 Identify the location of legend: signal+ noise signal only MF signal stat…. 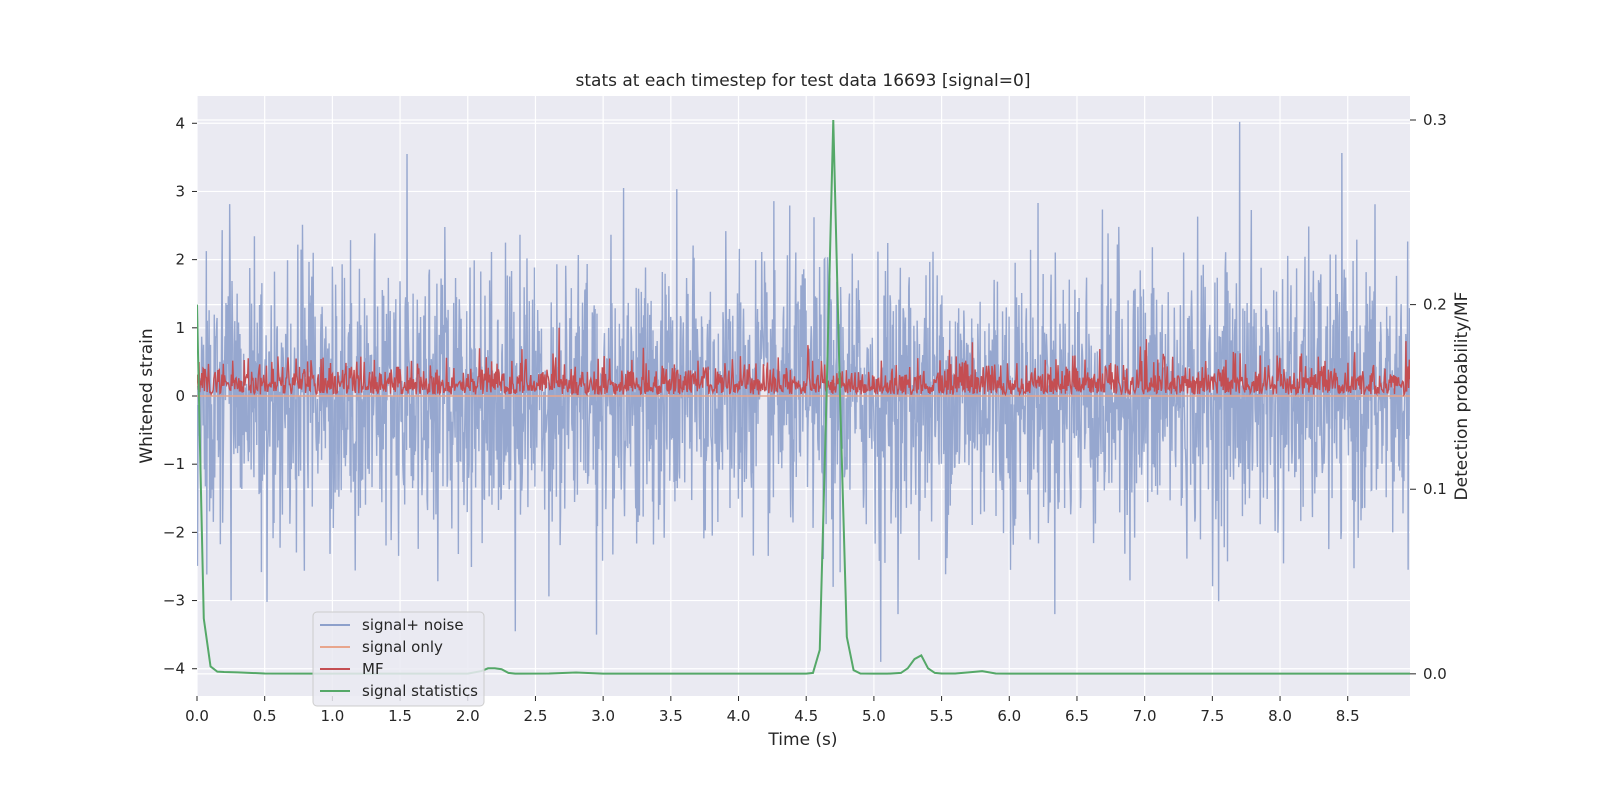
(398, 659).